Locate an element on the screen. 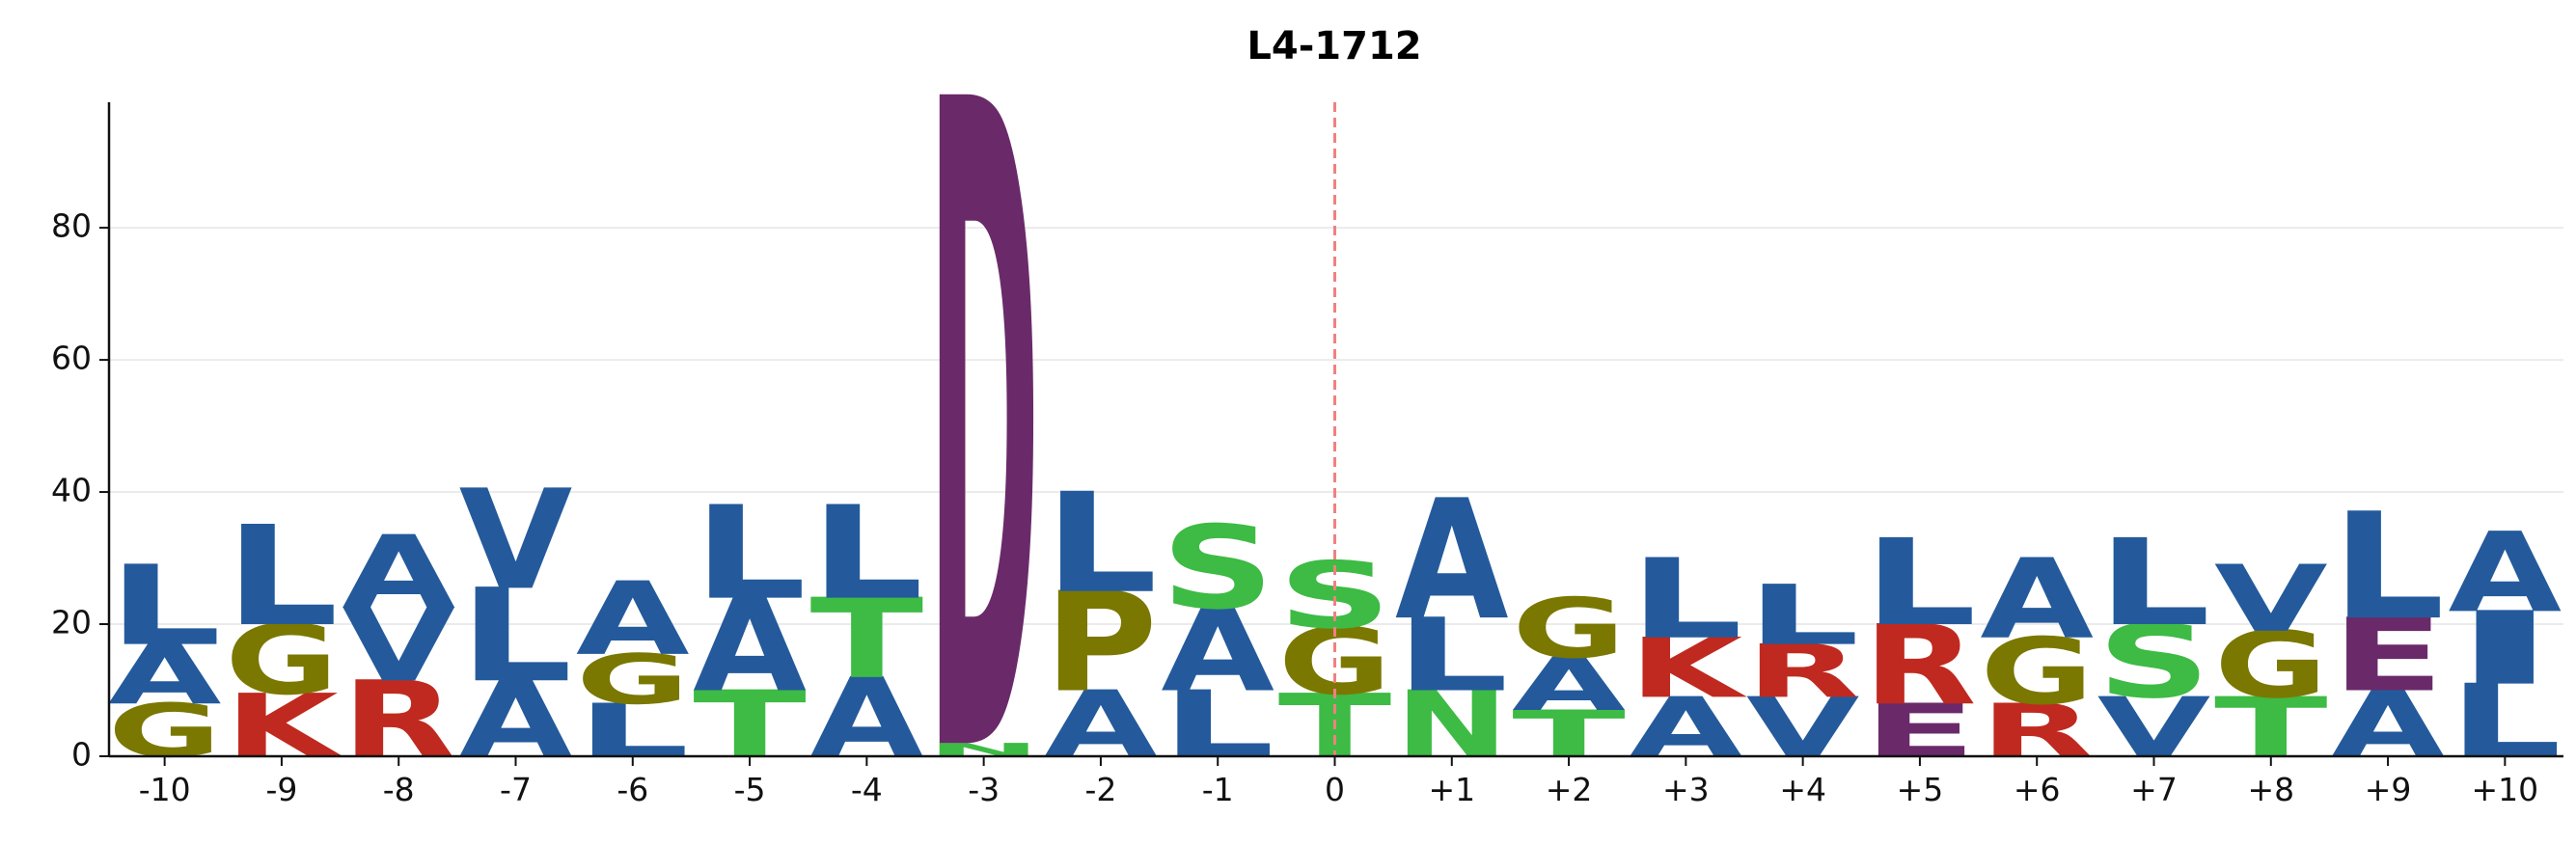 The image size is (2576, 845). x-tick-label: +4 is located at coordinates (1802, 789).